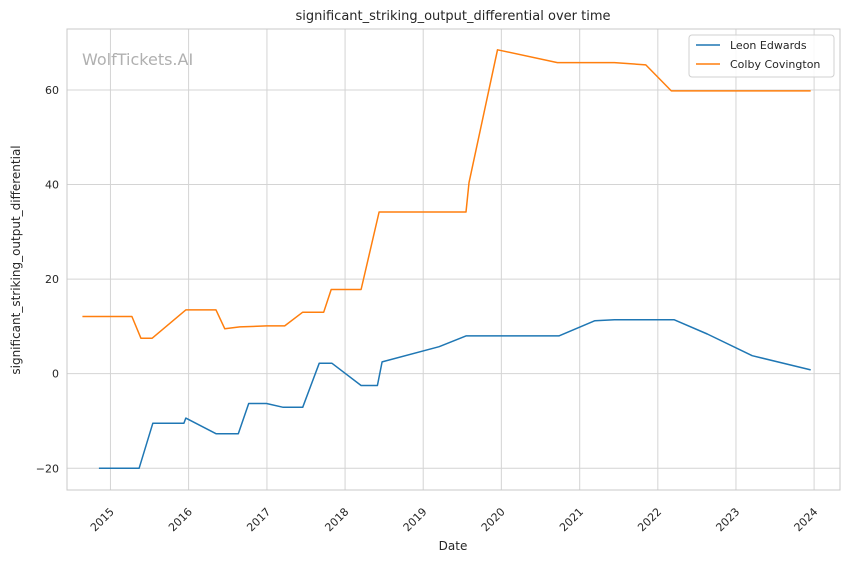 This screenshot has width=850, height=561. Describe the element at coordinates (775, 64) in the screenshot. I see `legend-entry: Colby Covington` at that location.